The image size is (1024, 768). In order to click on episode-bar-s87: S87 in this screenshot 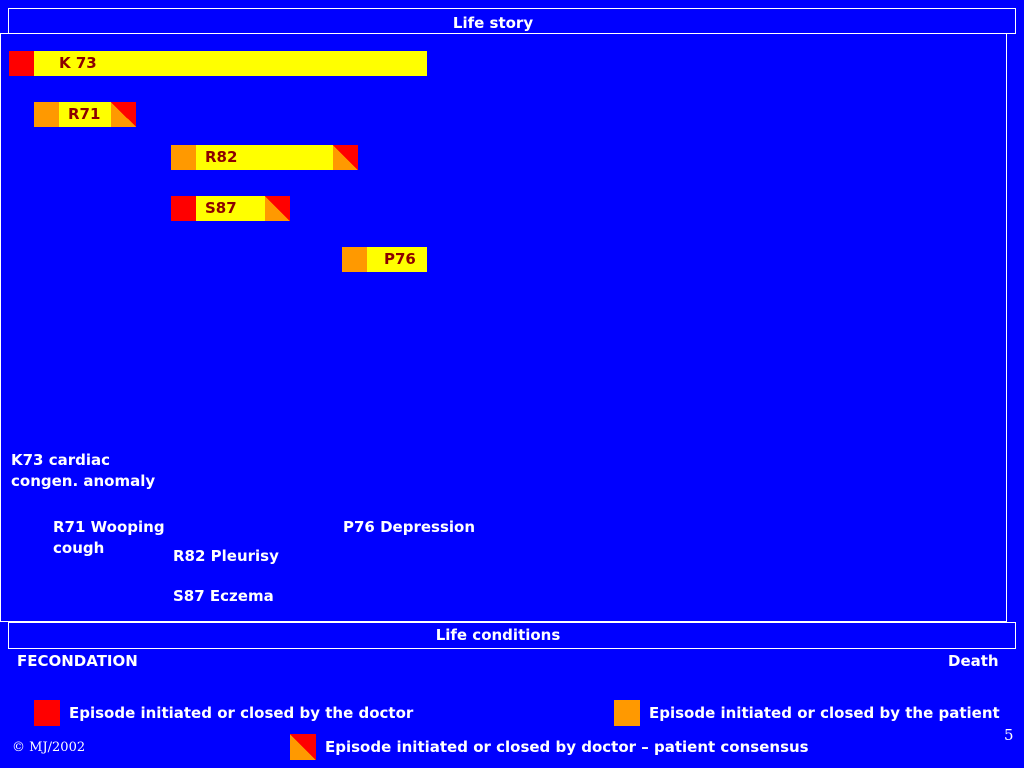, I will do `click(230, 208)`.